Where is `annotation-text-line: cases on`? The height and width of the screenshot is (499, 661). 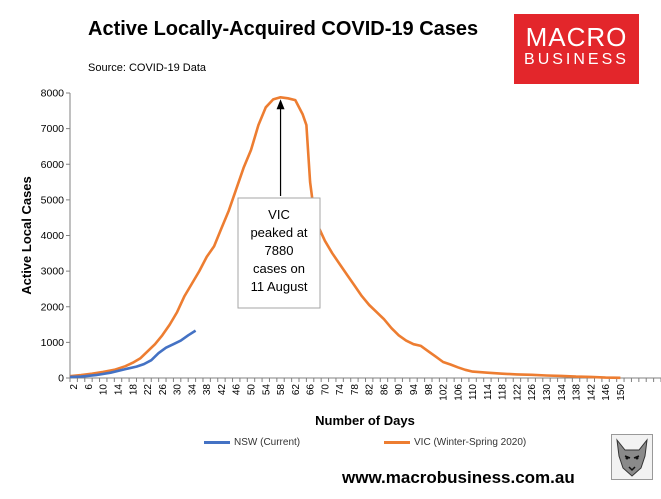
annotation-text-line: cases on is located at coordinates (279, 268).